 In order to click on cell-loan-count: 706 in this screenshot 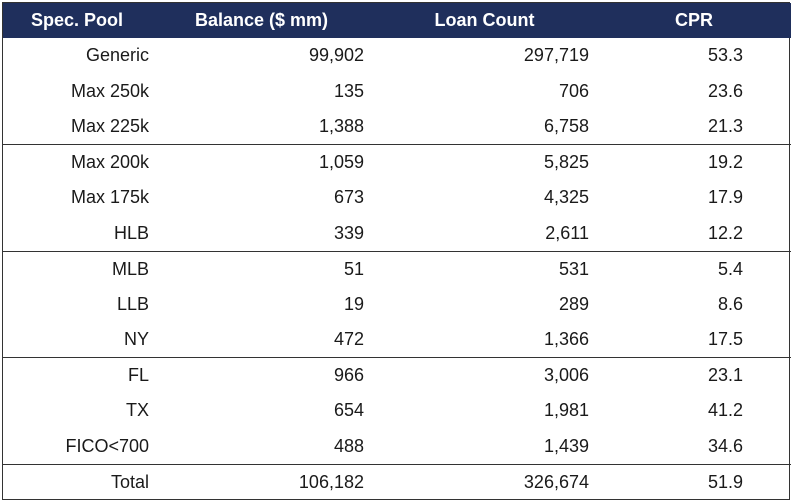, I will do `click(573, 90)`.